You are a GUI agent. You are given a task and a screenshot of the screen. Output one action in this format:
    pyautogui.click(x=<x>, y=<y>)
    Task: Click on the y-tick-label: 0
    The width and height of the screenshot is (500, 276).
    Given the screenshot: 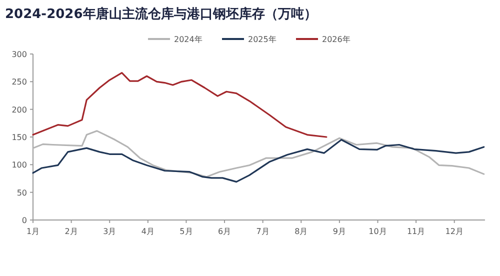 What is the action you would take?
    pyautogui.click(x=24, y=220)
    